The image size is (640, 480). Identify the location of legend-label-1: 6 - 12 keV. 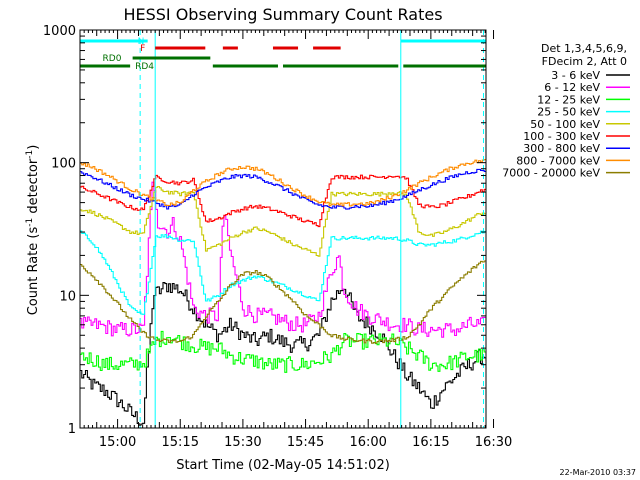
(572, 87).